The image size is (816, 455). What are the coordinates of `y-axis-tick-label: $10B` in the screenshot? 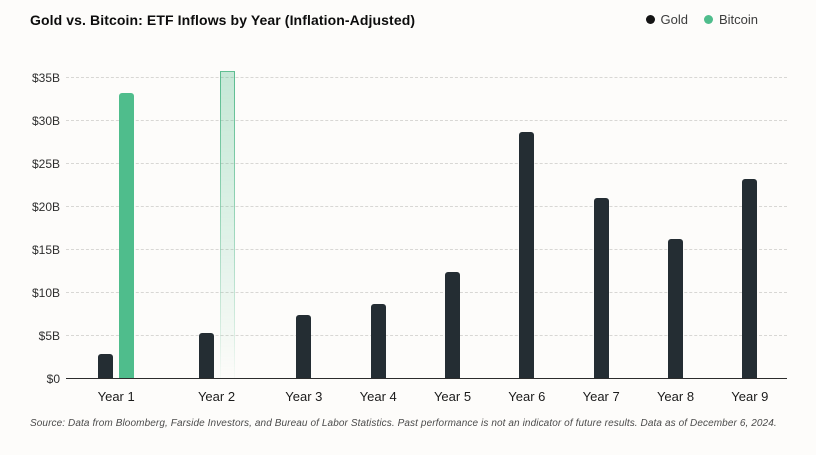 It's located at (45, 293).